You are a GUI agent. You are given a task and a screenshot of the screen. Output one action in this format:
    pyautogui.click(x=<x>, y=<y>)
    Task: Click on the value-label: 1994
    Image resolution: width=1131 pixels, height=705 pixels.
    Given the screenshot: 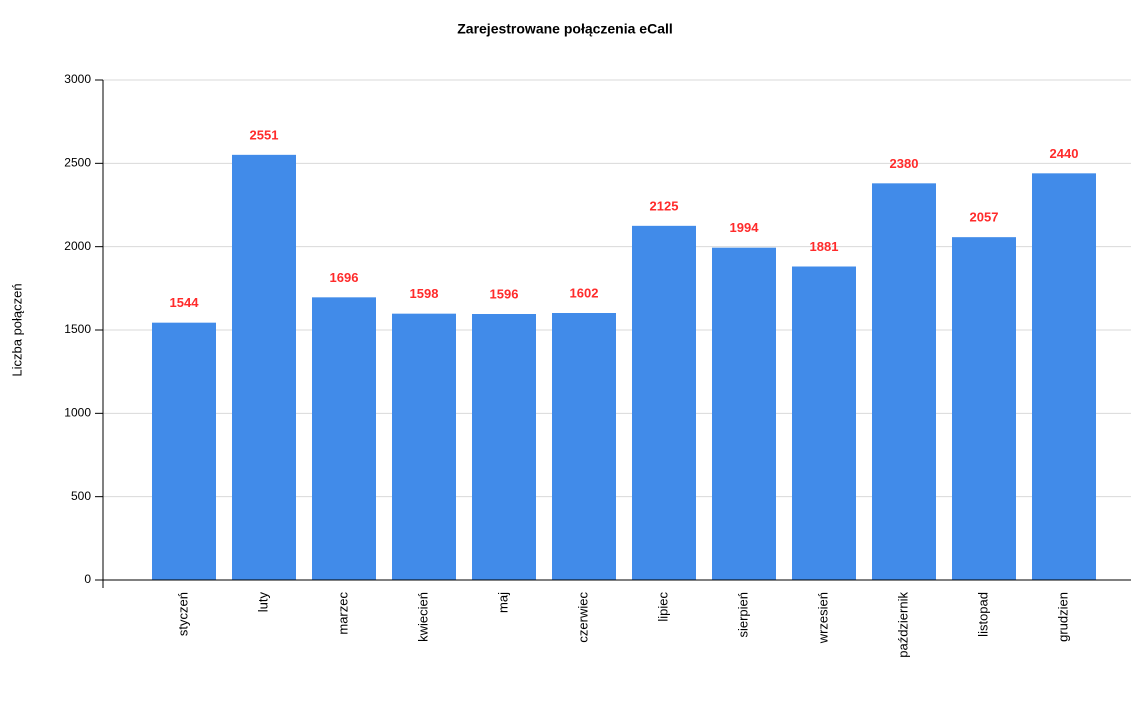 What is the action you would take?
    pyautogui.click(x=745, y=227)
    